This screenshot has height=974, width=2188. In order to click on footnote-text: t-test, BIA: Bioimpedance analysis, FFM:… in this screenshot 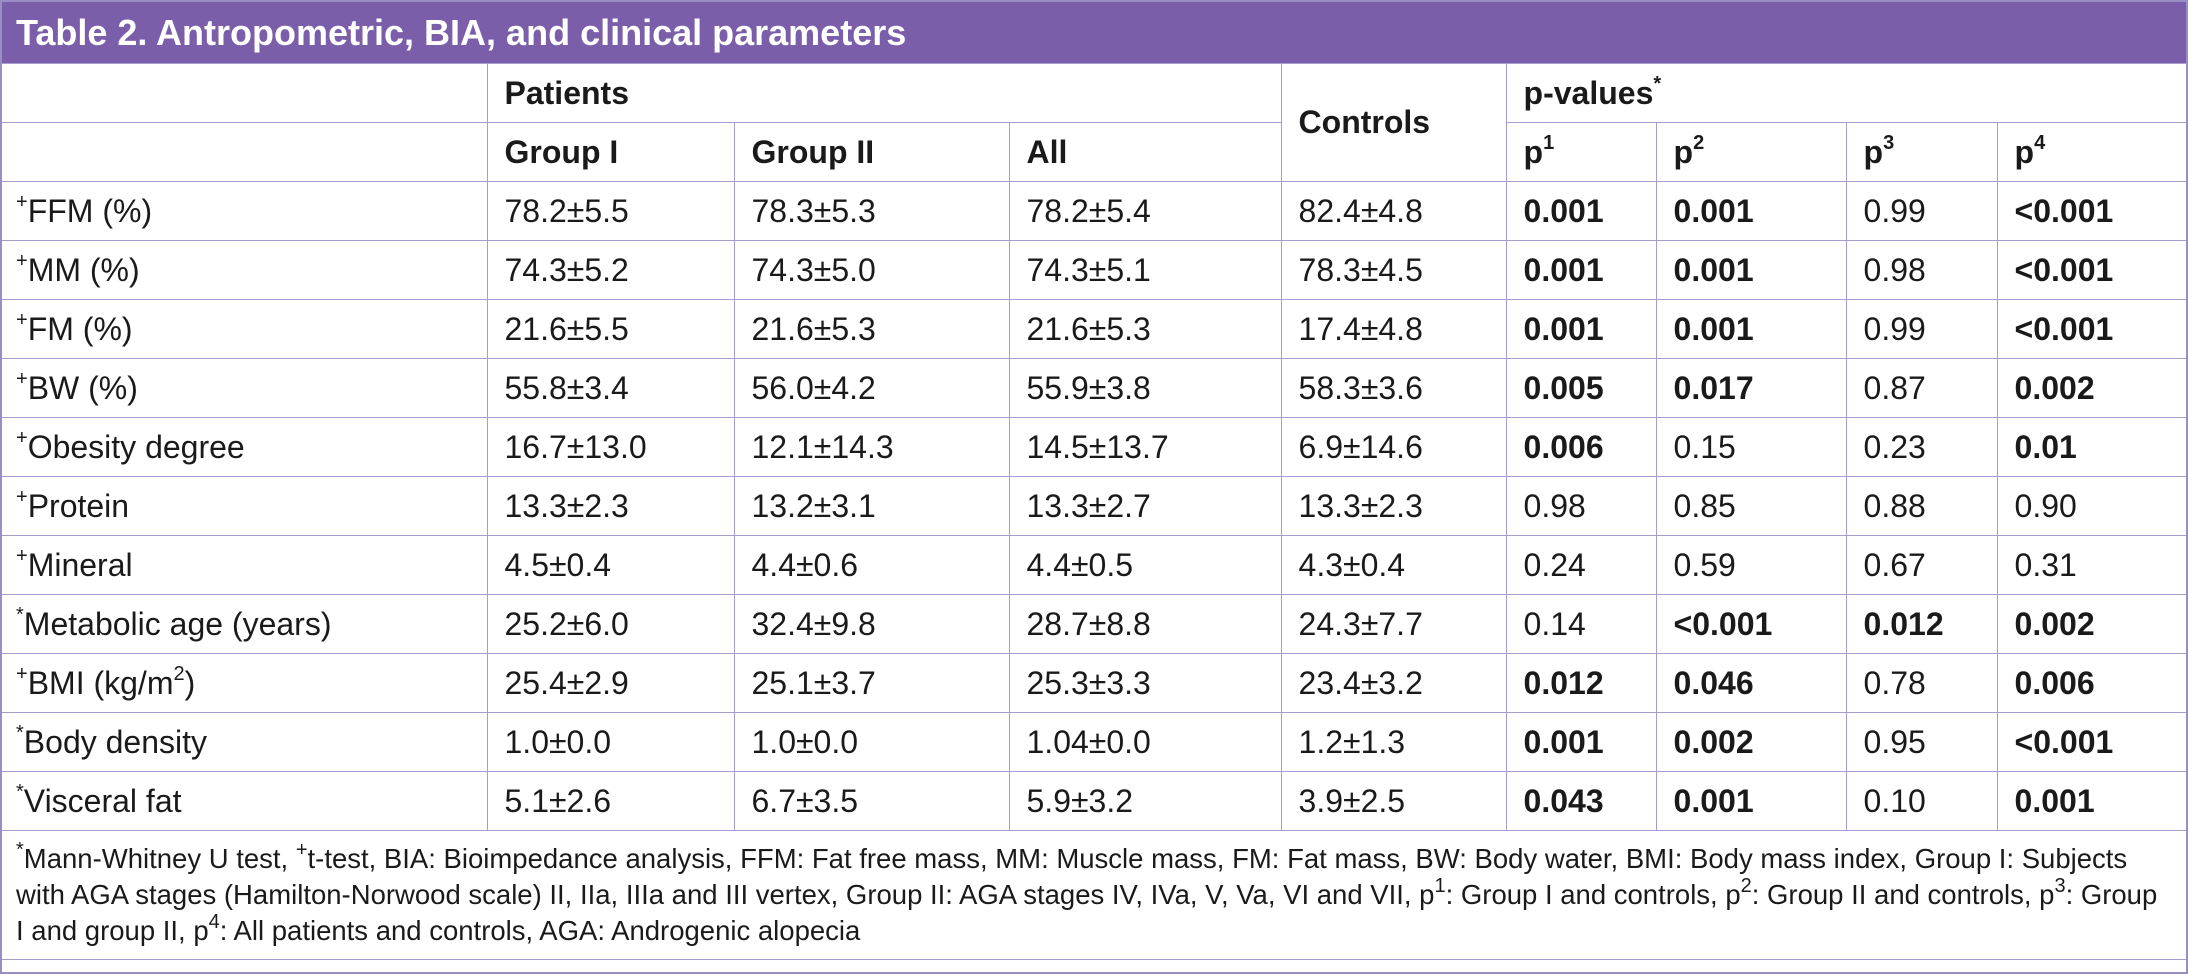, I will do `click(1072, 876)`.